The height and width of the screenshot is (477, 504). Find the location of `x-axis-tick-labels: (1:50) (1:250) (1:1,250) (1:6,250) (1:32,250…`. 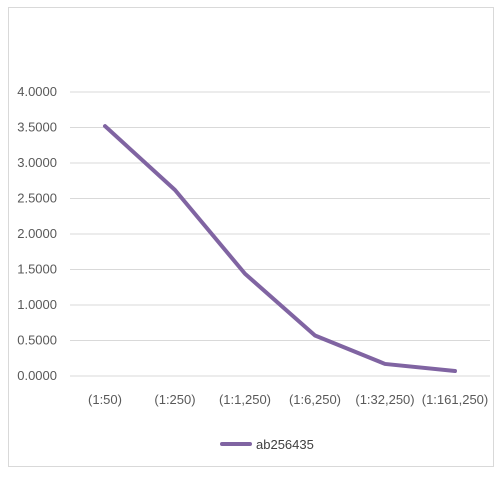

x-axis-tick-labels: (1:50) (1:250) (1:1,250) (1:6,250) (1:32,250… is located at coordinates (288, 399).